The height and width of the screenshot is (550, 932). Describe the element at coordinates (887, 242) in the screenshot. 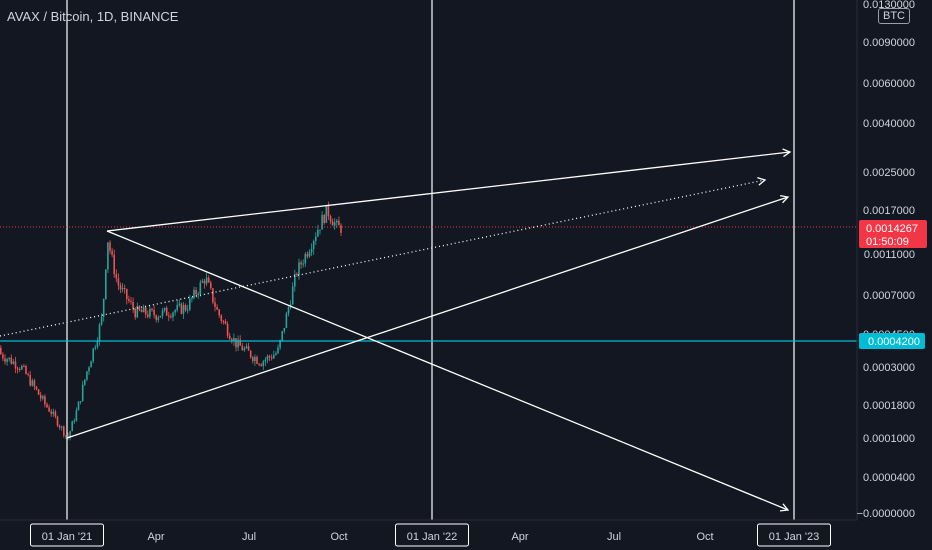

I see `last-price-countdown: 01:50:09` at that location.